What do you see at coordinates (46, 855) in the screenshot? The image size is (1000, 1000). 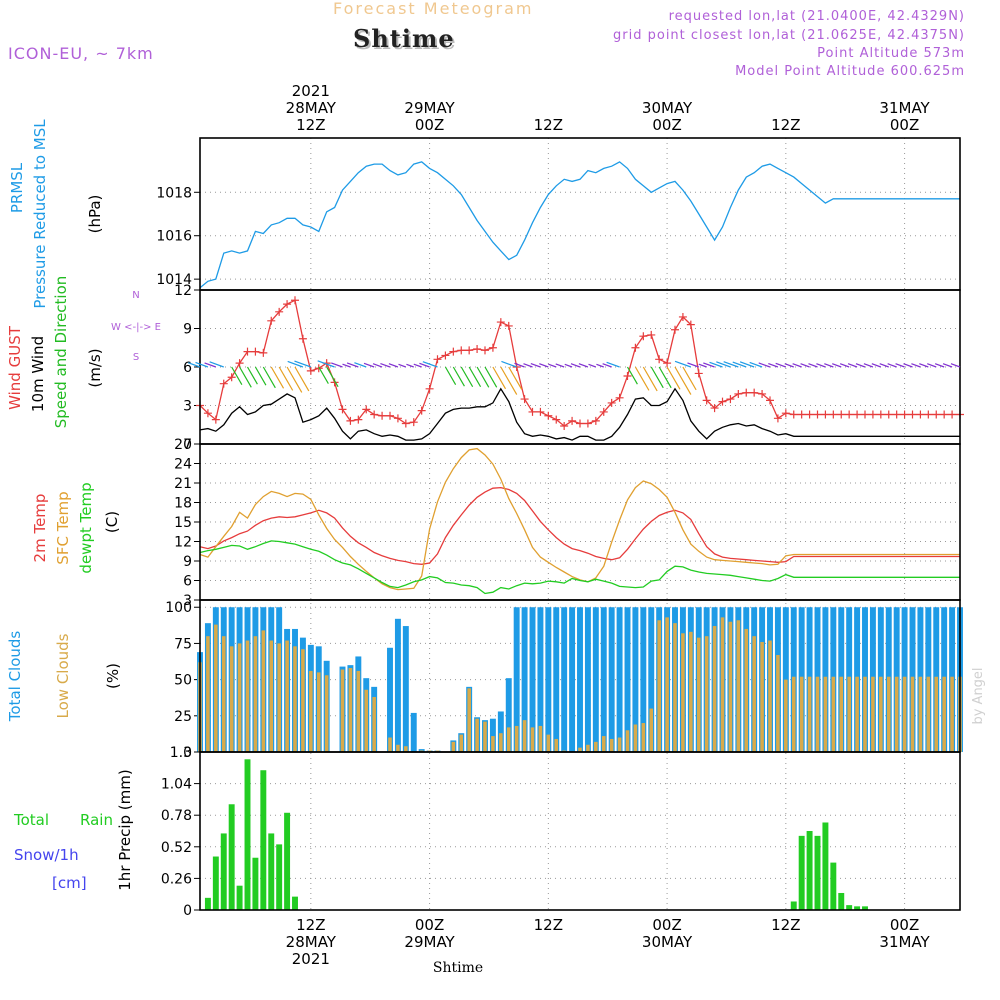 I see `label-snow: Snow/1h` at bounding box center [46, 855].